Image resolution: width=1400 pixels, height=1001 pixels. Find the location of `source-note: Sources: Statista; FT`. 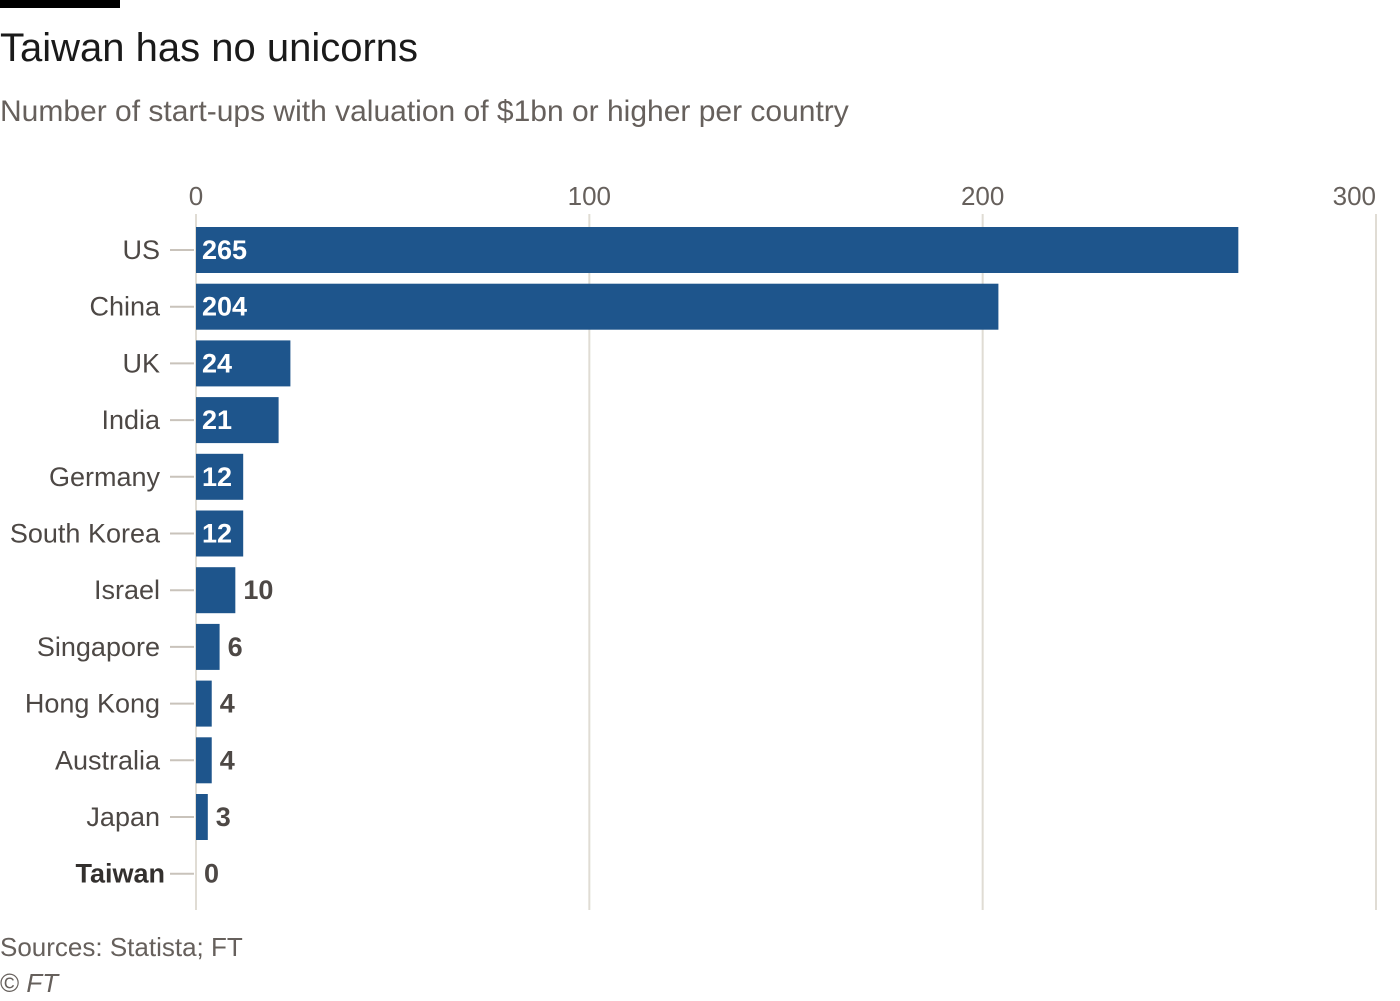

source-note: Sources: Statista; FT is located at coordinates (121, 947).